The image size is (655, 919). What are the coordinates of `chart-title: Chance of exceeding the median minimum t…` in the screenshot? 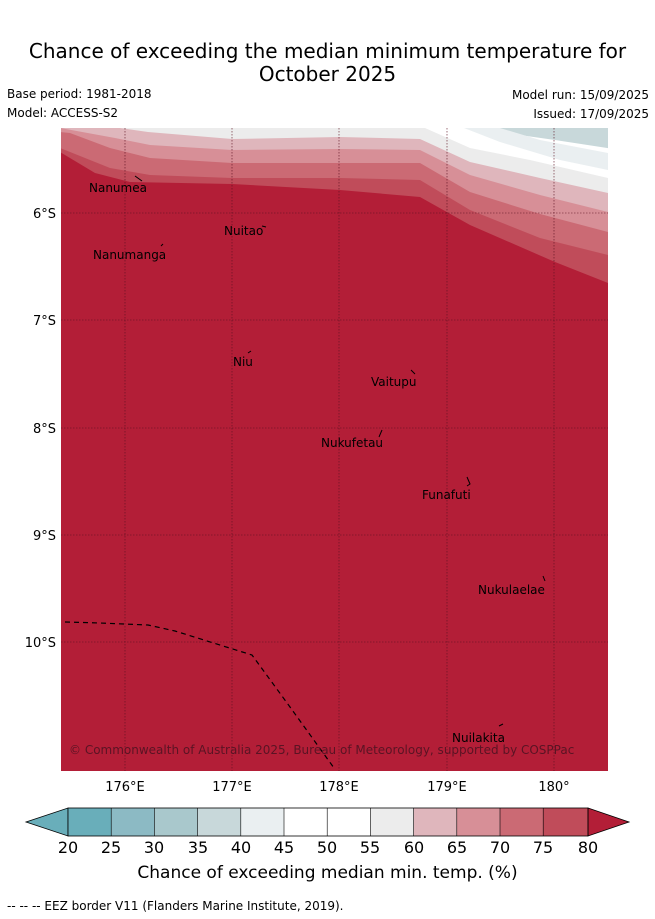 It's located at (327, 63).